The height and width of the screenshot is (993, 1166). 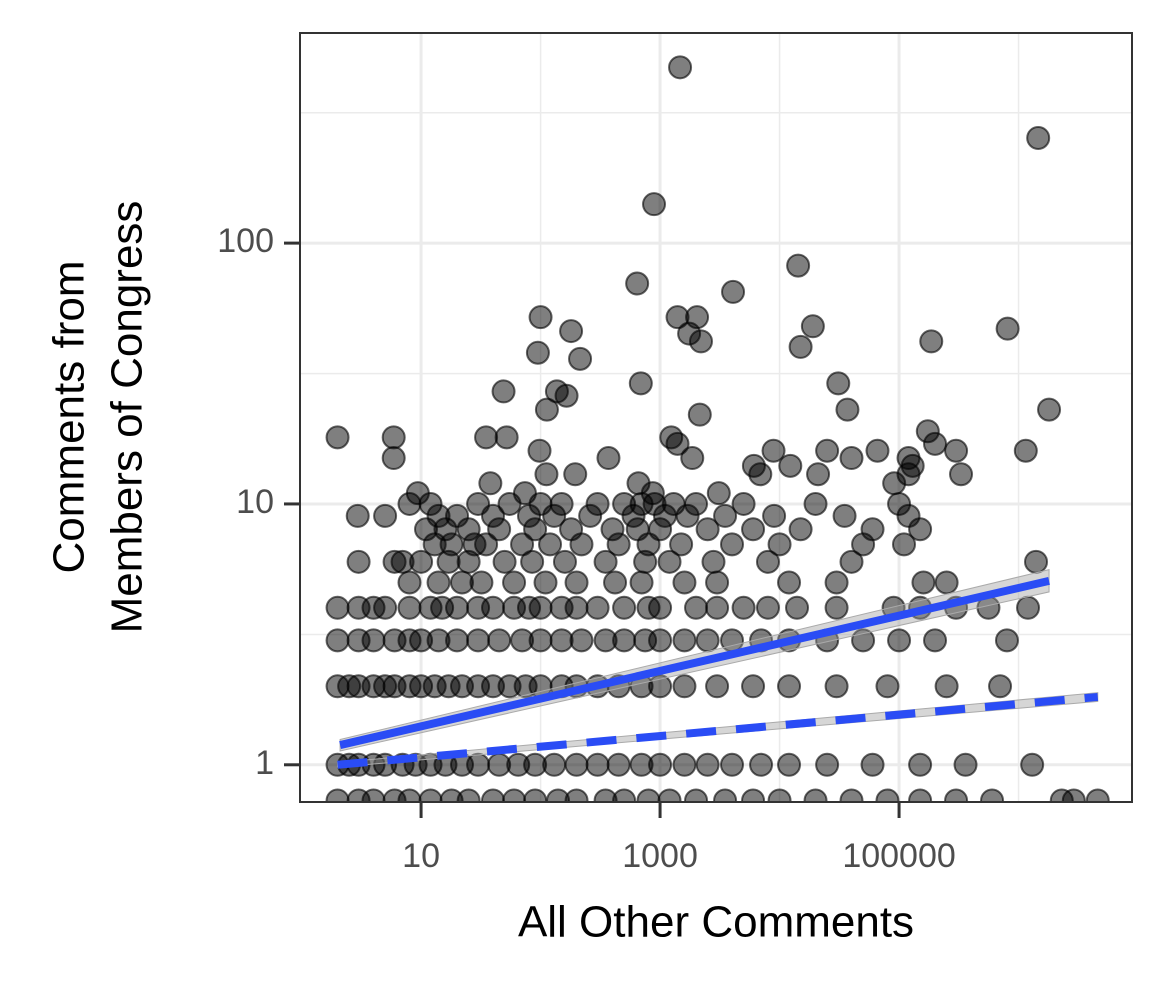 What do you see at coordinates (127, 417) in the screenshot?
I see `y-axis-title: Members of Congress` at bounding box center [127, 417].